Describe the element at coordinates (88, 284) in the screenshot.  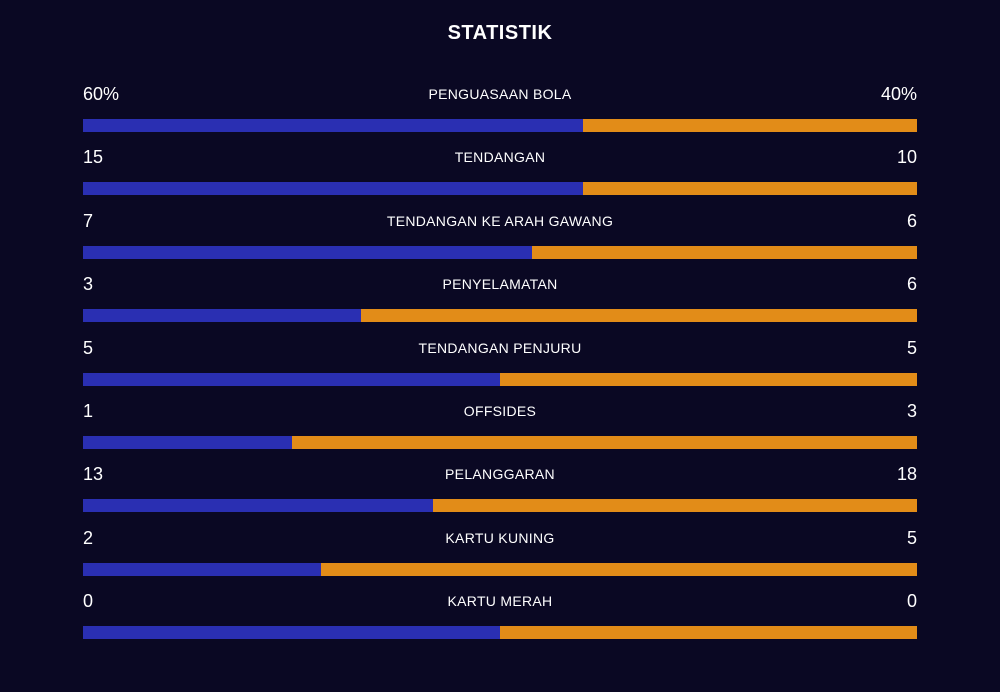
I see `home-value: 3` at that location.